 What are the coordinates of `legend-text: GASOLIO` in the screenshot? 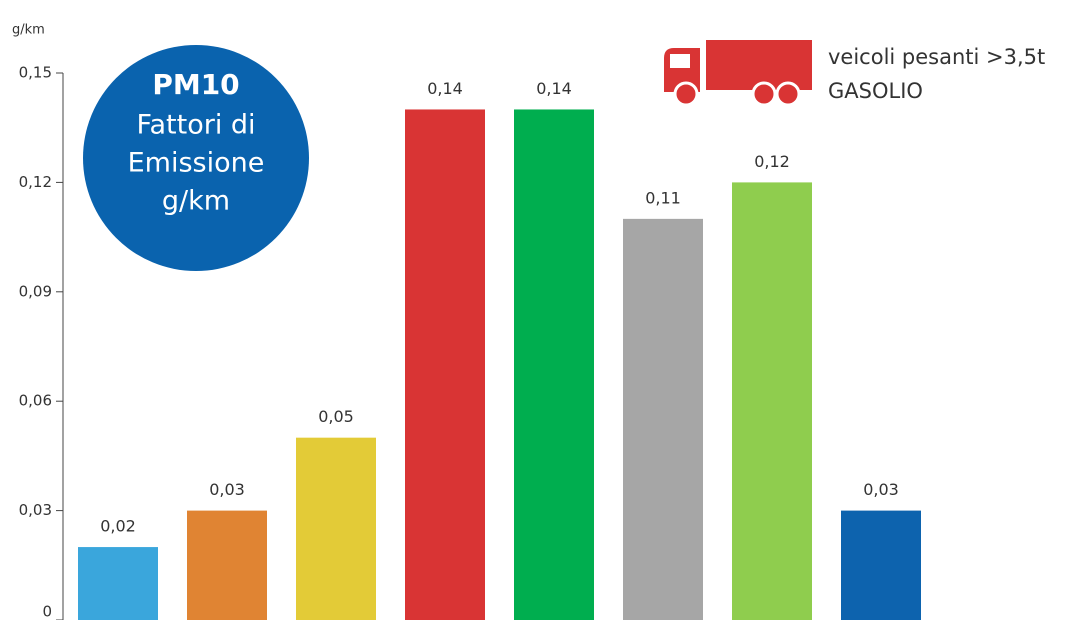 It's located at (875, 91).